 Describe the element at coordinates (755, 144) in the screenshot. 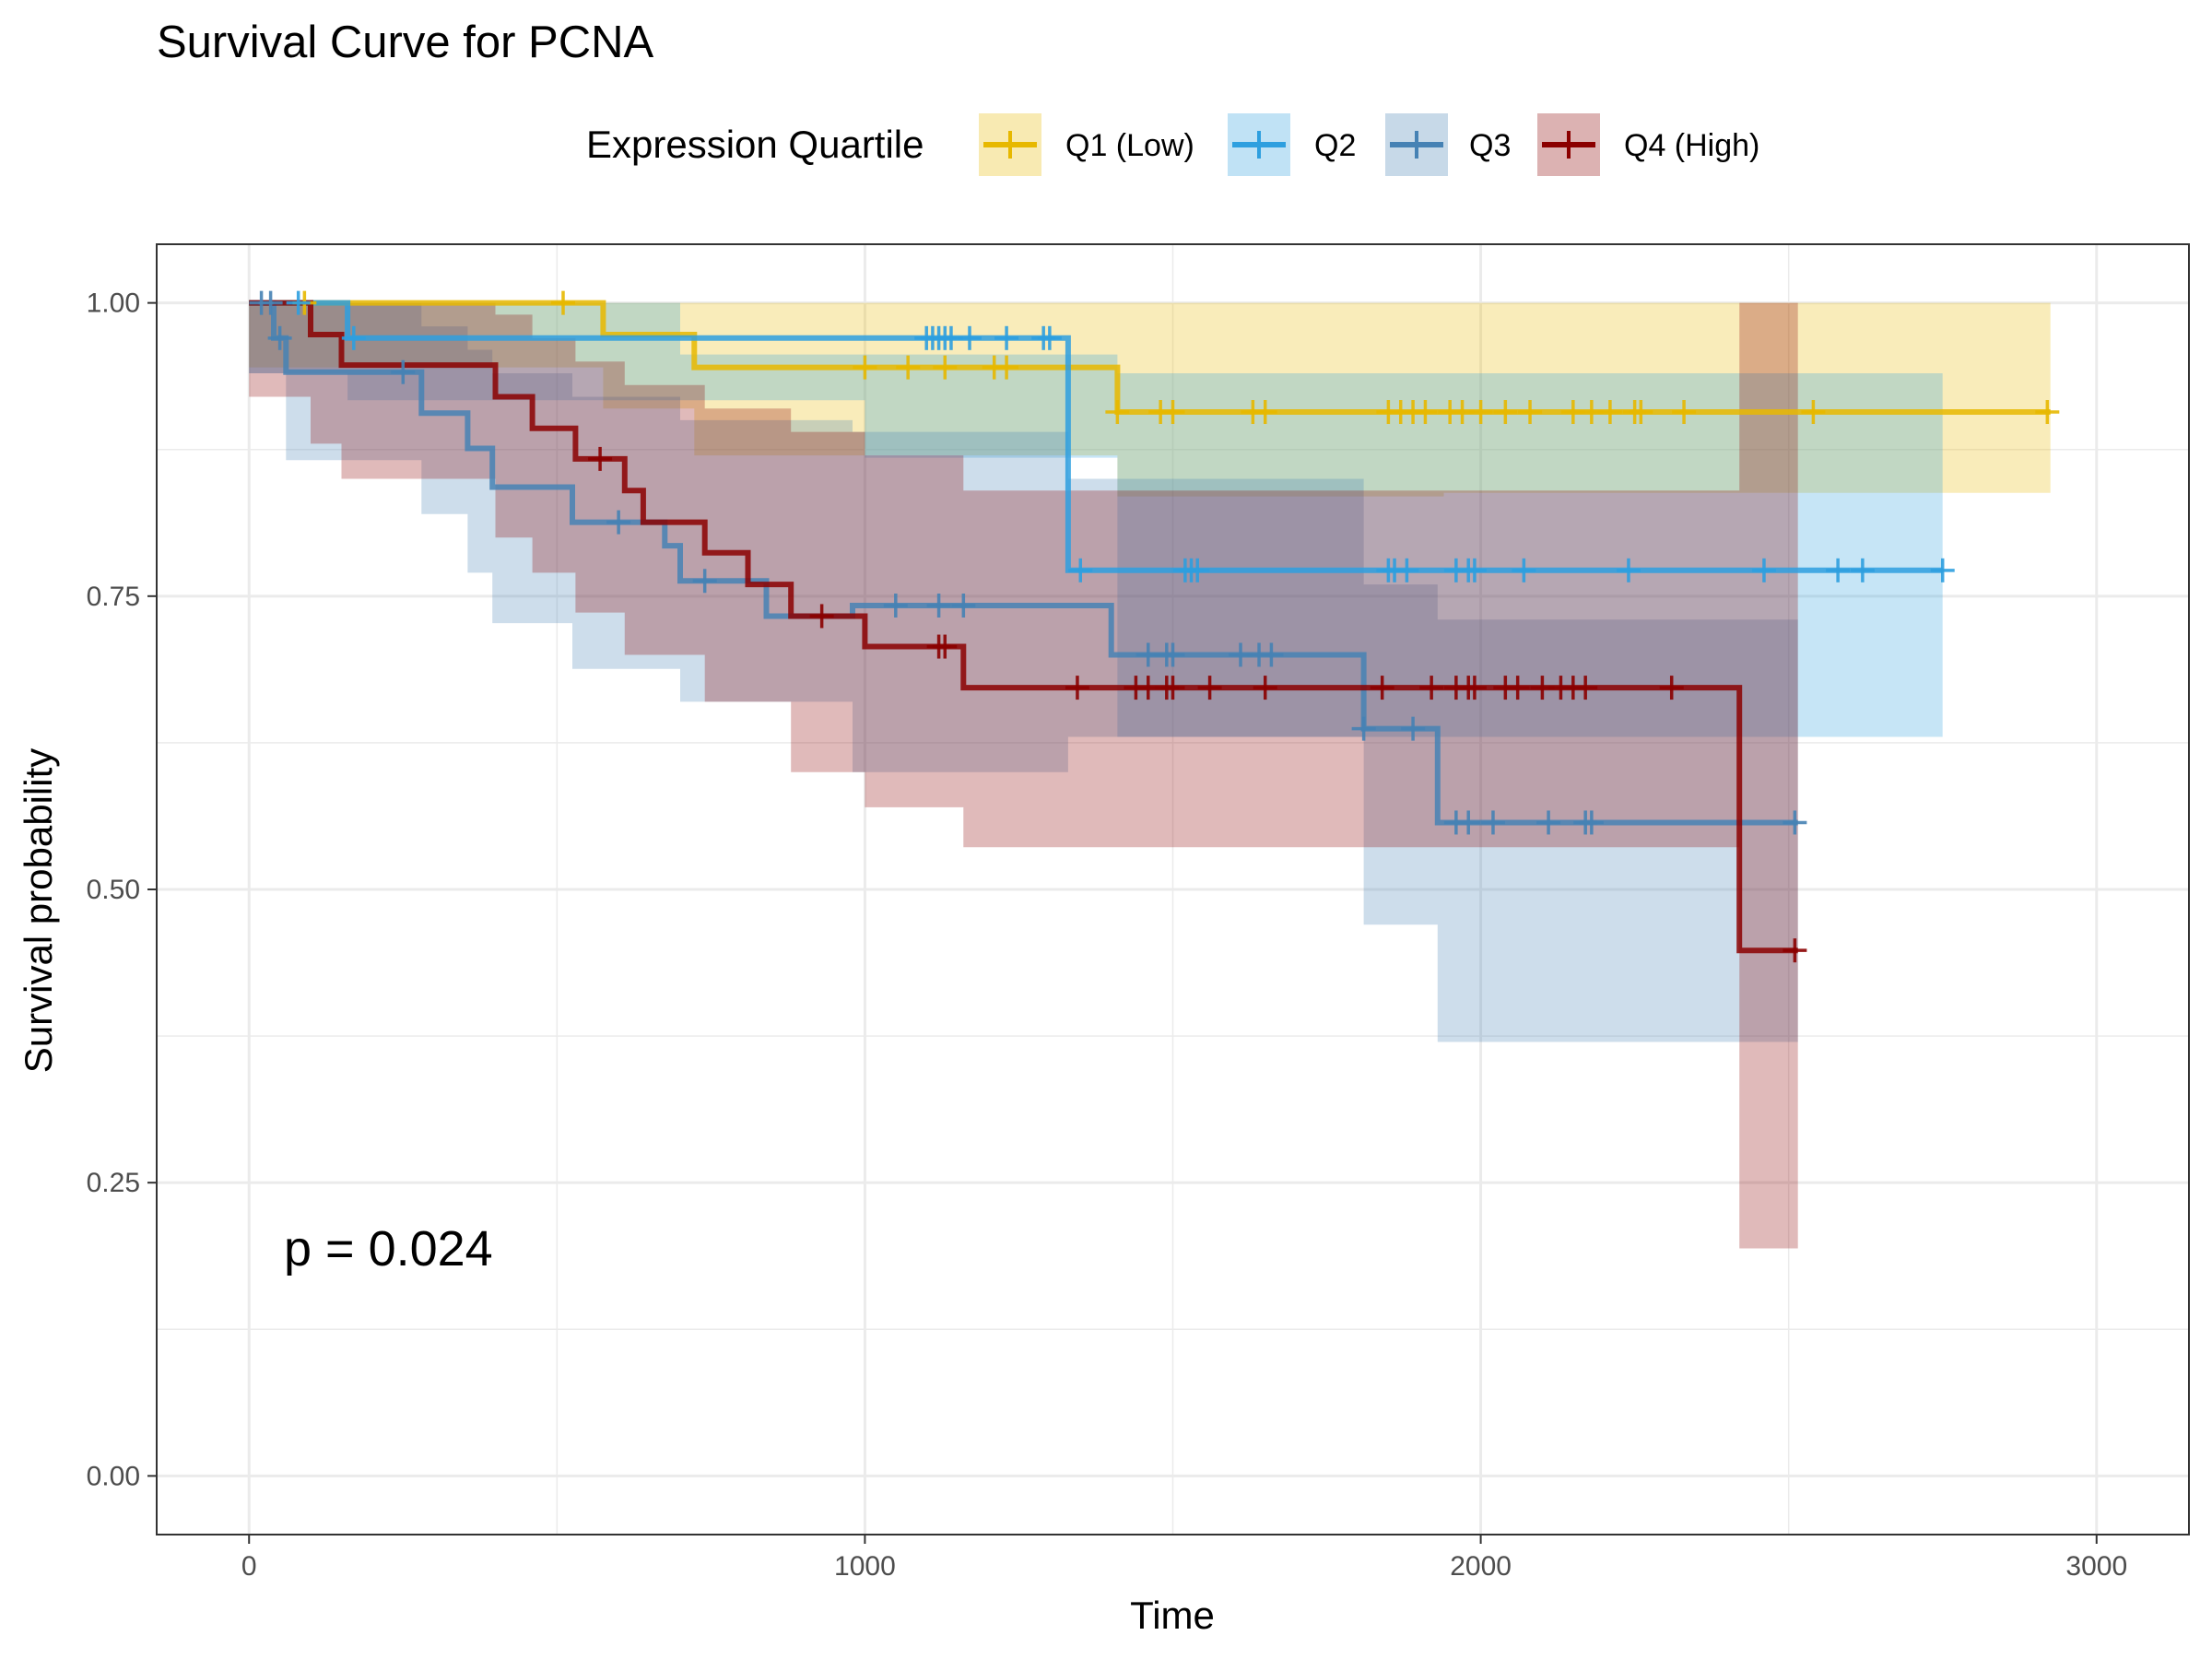

I see `legend-title: Expression Quartile` at that location.